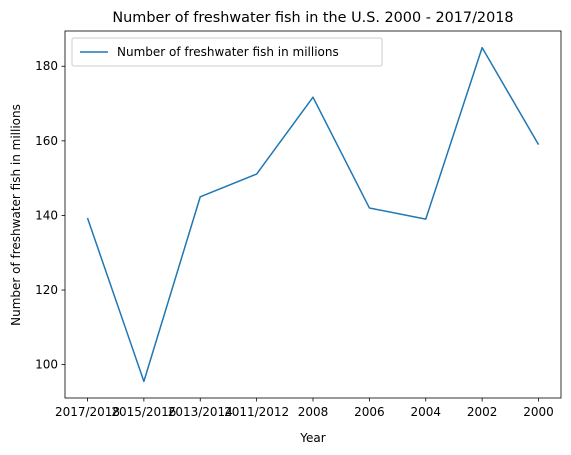 Image resolution: width=571 pixels, height=455 pixels. I want to click on x-tick-label: 2017/2018, so click(87, 412).